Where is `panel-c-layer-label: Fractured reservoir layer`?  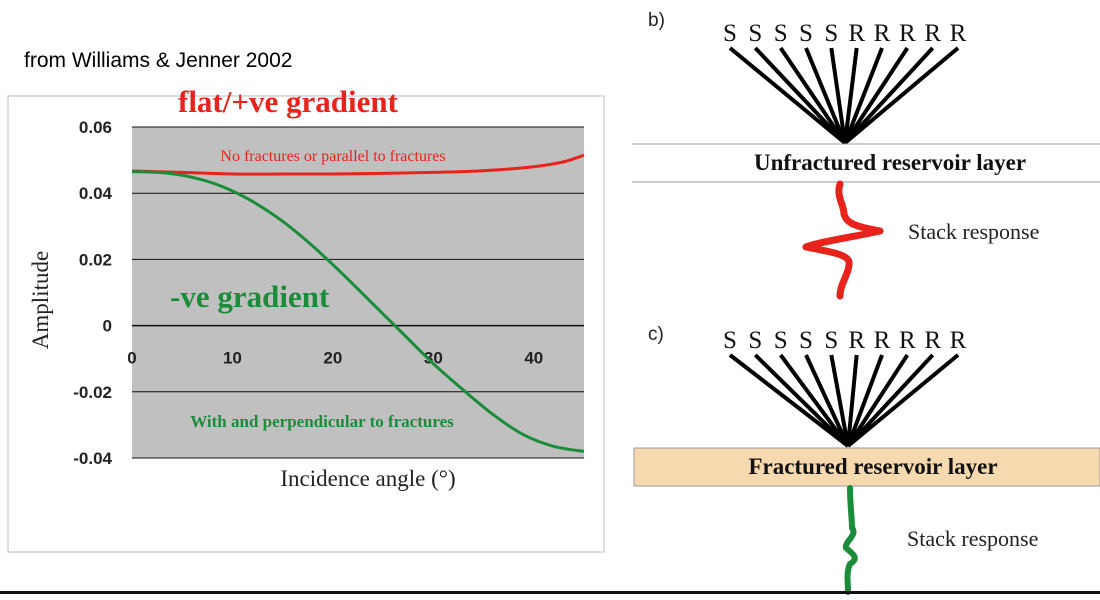 panel-c-layer-label: Fractured reservoir layer is located at coordinates (872, 466).